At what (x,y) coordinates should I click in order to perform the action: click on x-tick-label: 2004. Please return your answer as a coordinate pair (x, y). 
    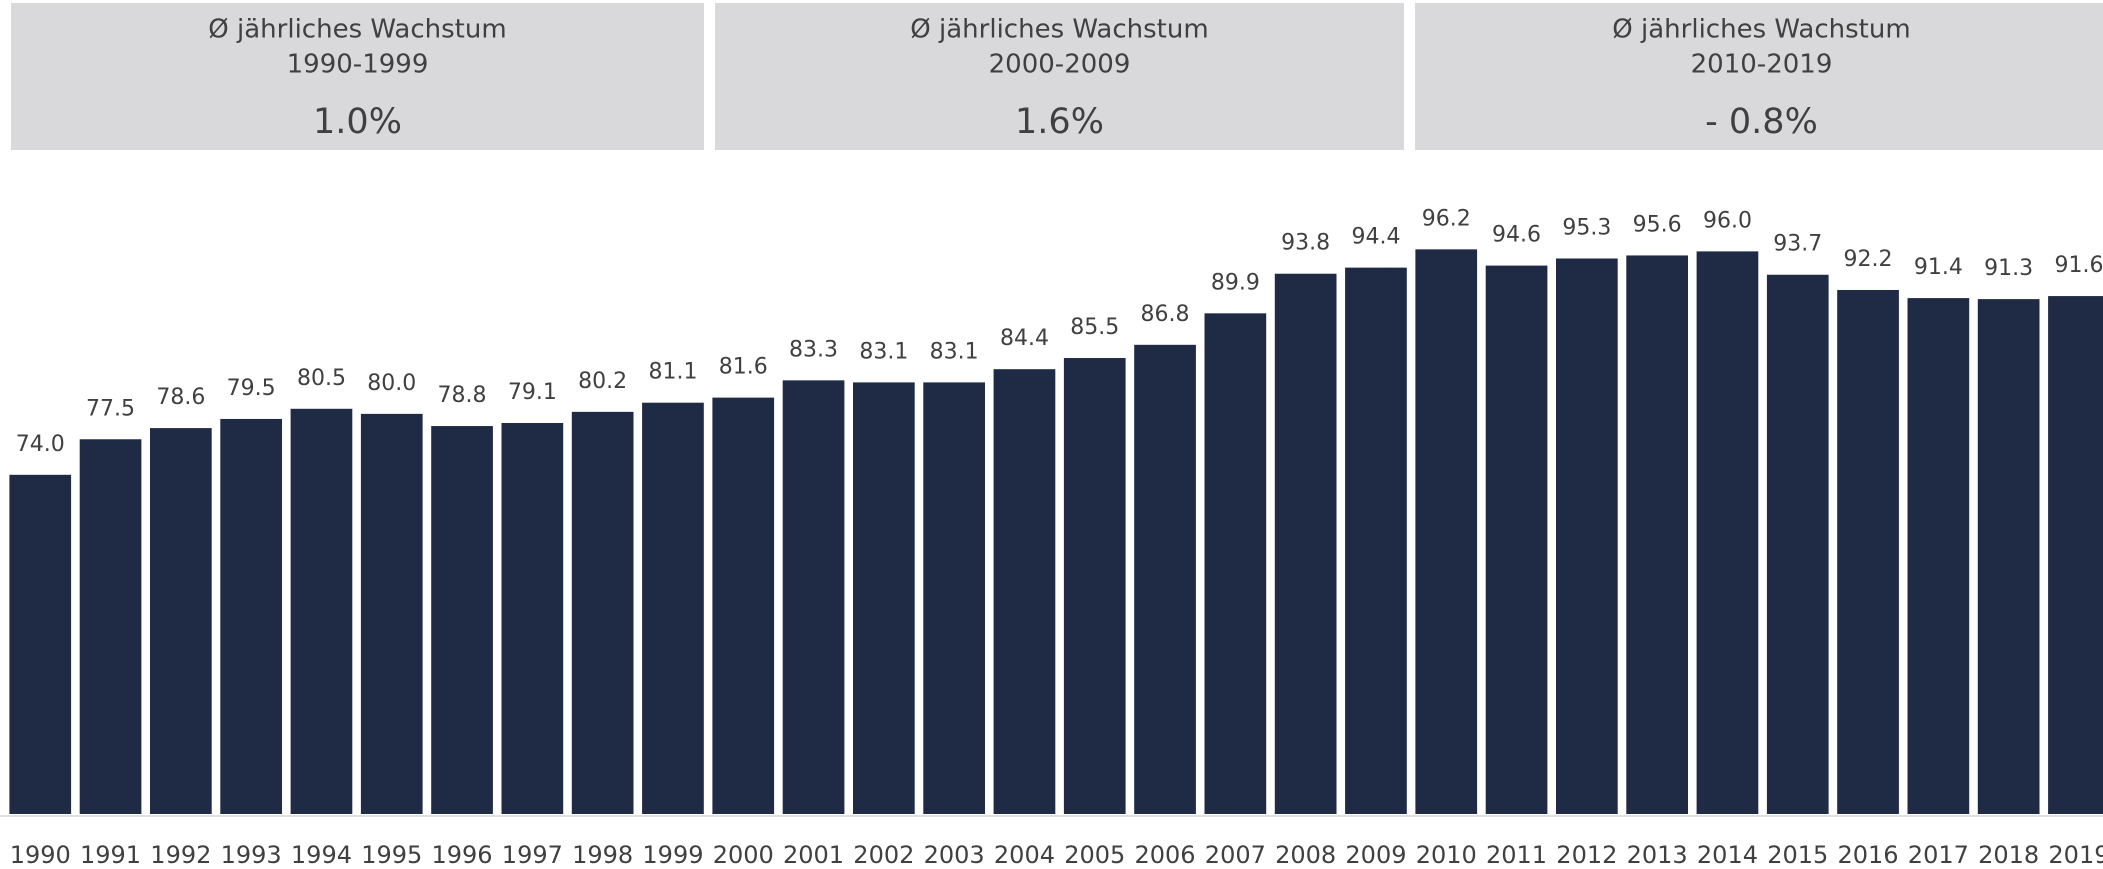
    Looking at the image, I should click on (1024, 855).